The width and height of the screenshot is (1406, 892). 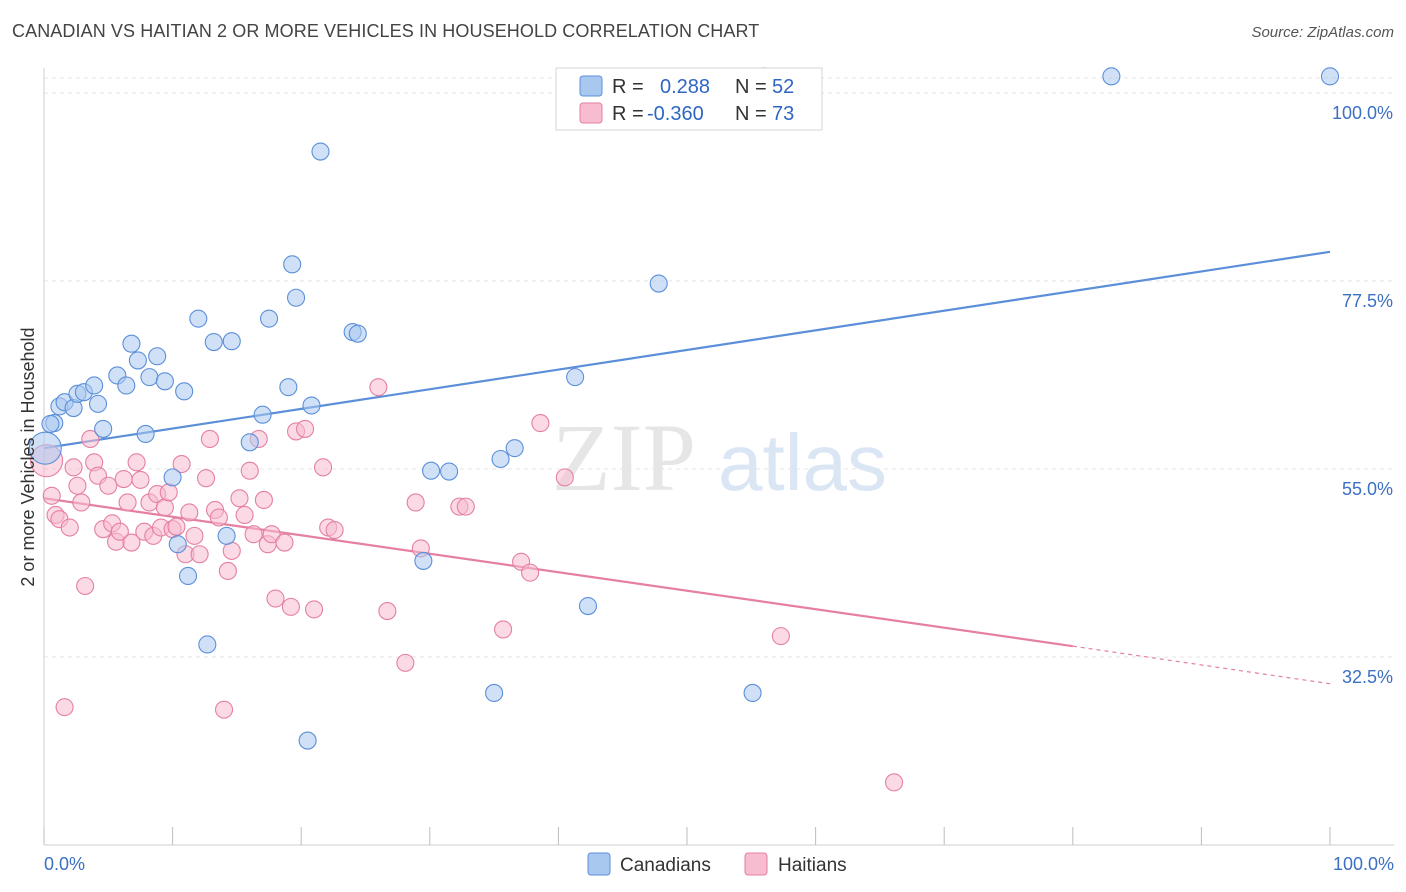 I want to click on x-tick-label-max: 100.0%, so click(x=1363, y=864).